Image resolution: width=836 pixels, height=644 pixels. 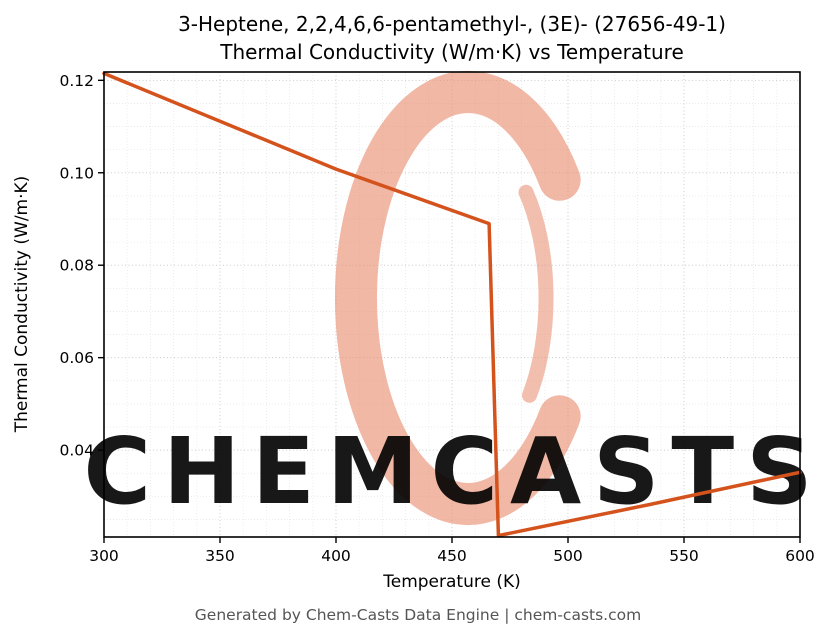 I want to click on y-tick-label: 0.10, so click(x=76, y=173).